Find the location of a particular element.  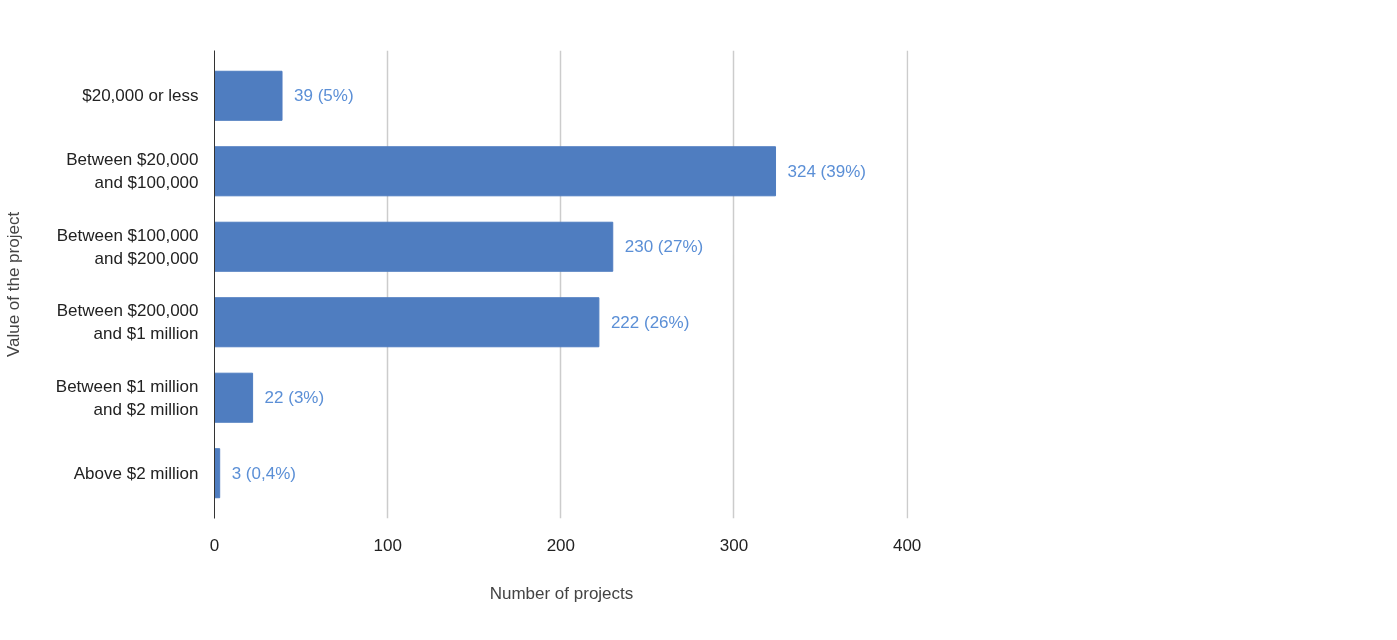

y-axis-title: Value of the project is located at coordinates (13, 284).